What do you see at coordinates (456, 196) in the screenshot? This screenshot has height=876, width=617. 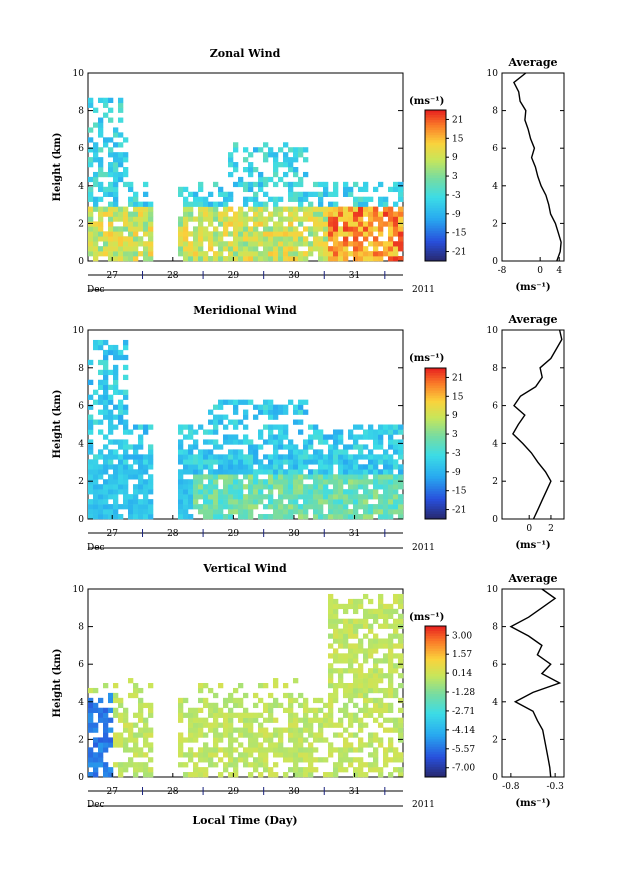 I see `colorbar-tick-label: -3` at bounding box center [456, 196].